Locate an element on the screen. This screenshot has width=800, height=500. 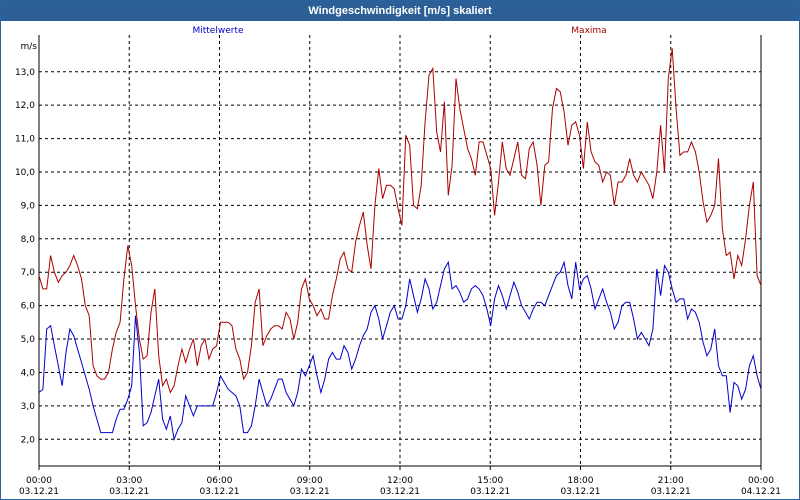
x-tick-time: 18:00 is located at coordinates (581, 481).